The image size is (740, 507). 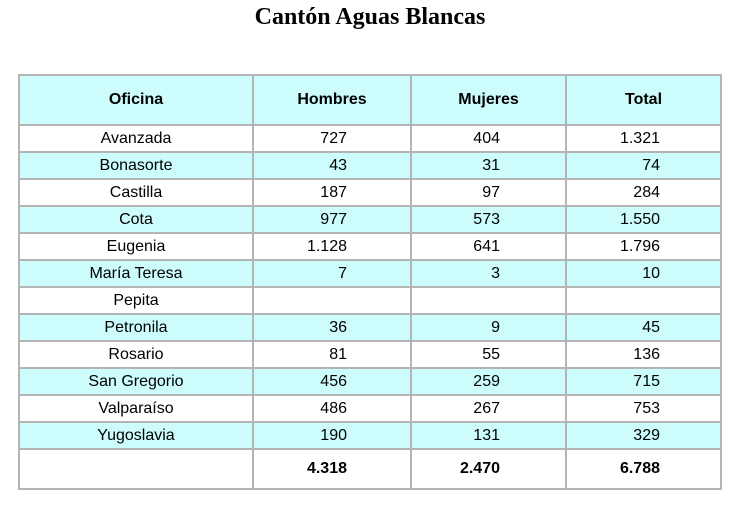 What do you see at coordinates (643, 219) in the screenshot?
I see `number-cell: 1.550` at bounding box center [643, 219].